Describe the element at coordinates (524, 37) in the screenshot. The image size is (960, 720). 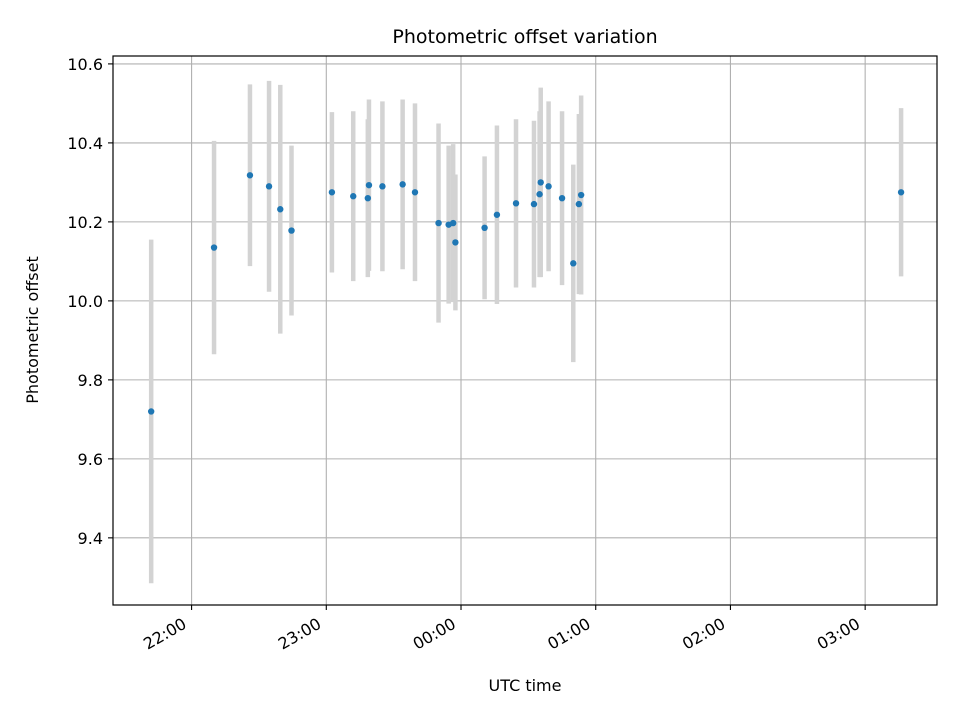
I see `chart-title: Photometric offset variation` at that location.